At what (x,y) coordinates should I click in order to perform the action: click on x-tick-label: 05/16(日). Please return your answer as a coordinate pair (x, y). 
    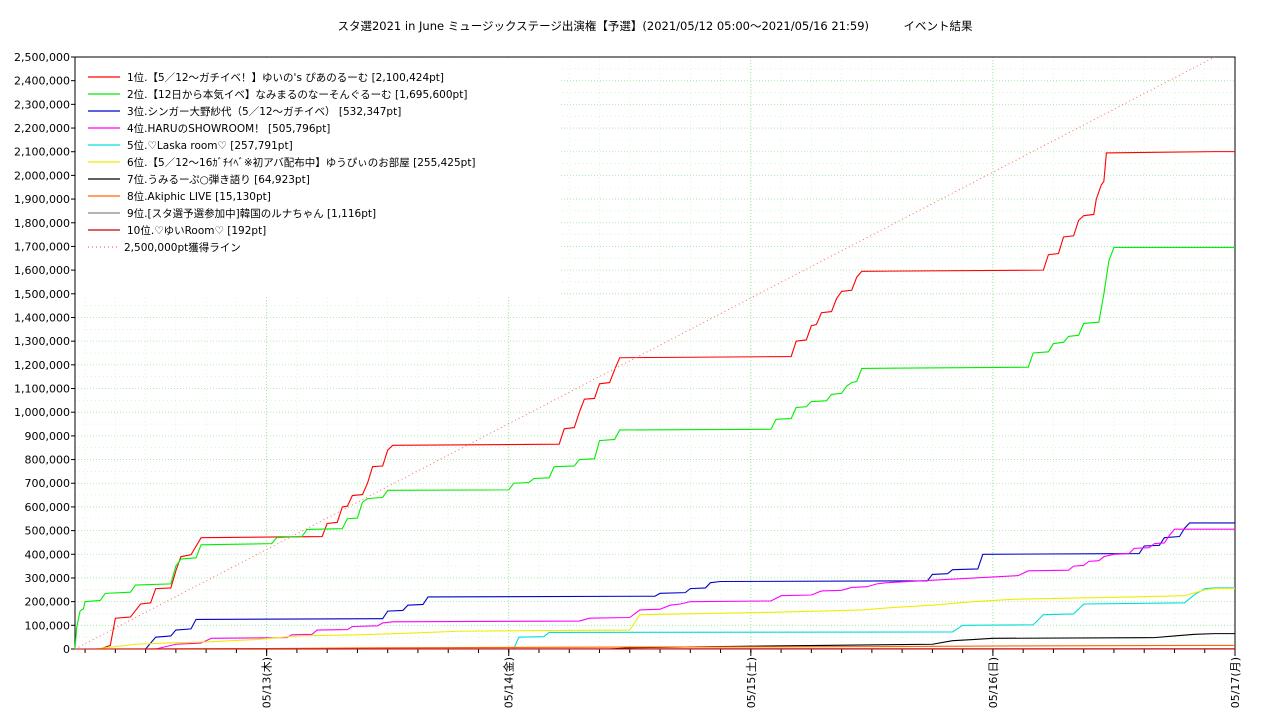
    Looking at the image, I should click on (993, 682).